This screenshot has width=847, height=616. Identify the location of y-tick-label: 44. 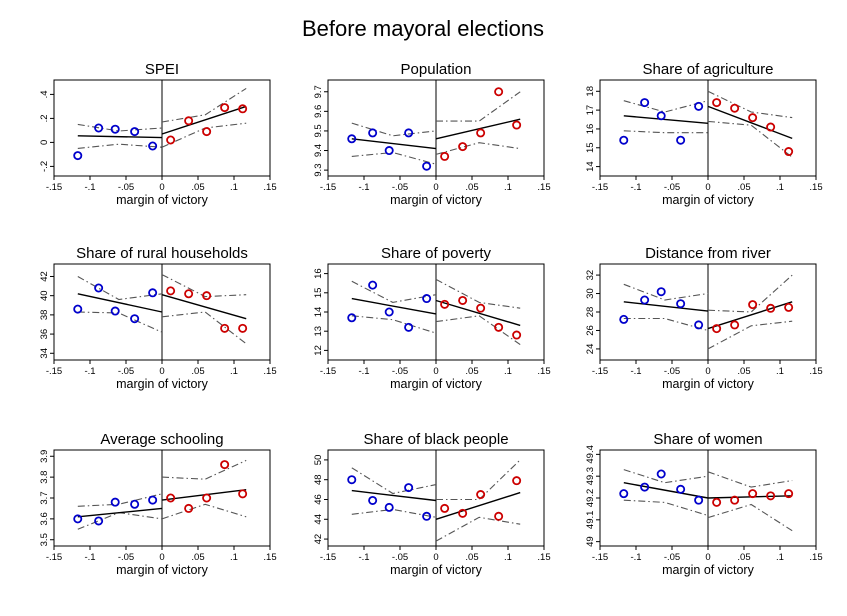
(318, 519).